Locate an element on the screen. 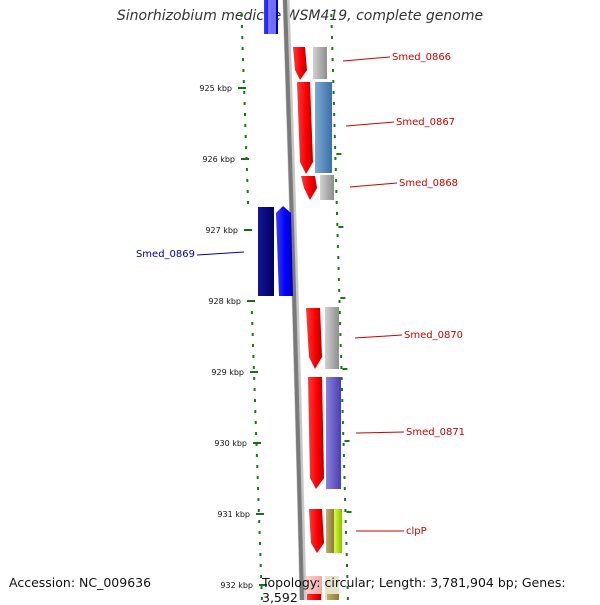  gene-label-smed-0868: Smed_0868 is located at coordinates (428, 183).